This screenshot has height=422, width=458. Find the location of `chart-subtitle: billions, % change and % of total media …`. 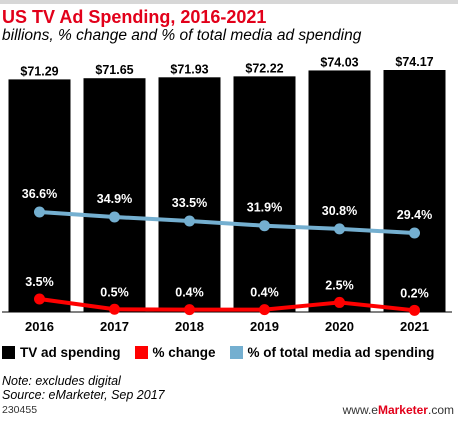

chart-subtitle: billions, % change and % of total media … is located at coordinates (182, 35).